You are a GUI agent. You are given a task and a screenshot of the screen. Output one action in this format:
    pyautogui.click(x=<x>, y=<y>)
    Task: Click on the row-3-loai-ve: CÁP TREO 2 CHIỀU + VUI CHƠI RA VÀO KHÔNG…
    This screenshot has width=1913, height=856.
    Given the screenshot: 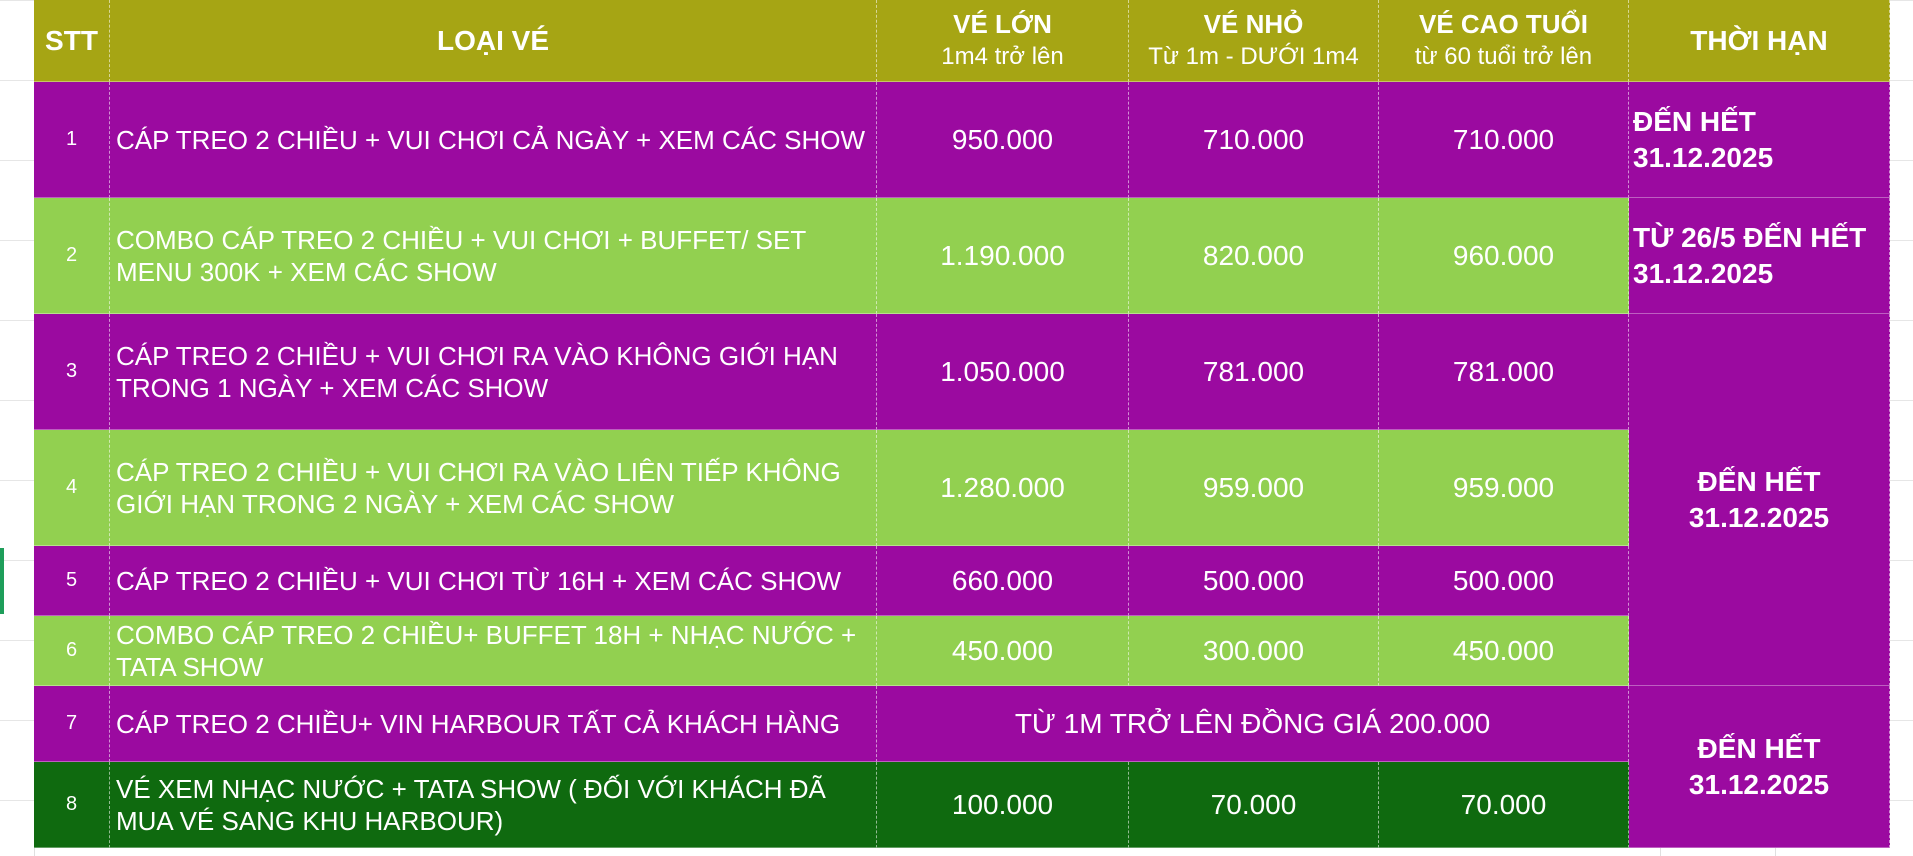 What is the action you would take?
    pyautogui.click(x=493, y=372)
    